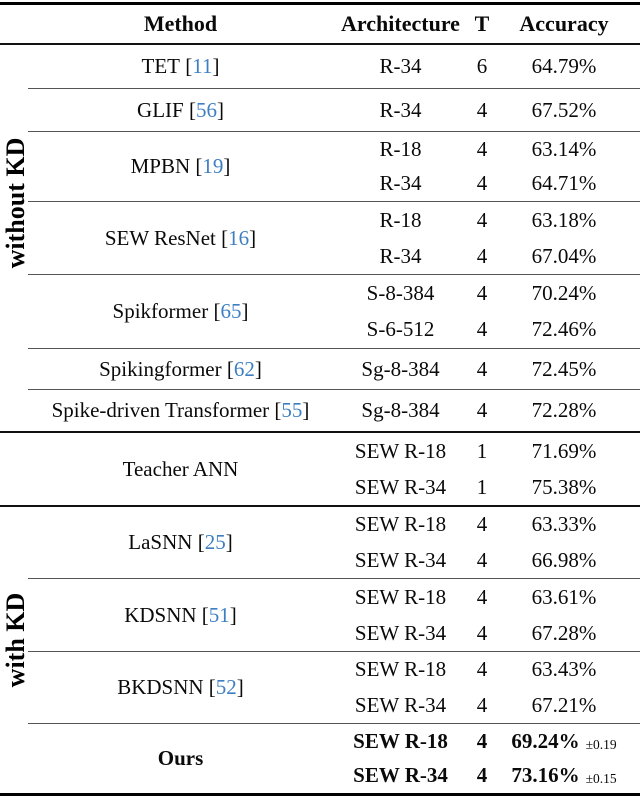 This screenshot has height=796, width=640. Describe the element at coordinates (160, 66) in the screenshot. I see `method-name: TET` at that location.